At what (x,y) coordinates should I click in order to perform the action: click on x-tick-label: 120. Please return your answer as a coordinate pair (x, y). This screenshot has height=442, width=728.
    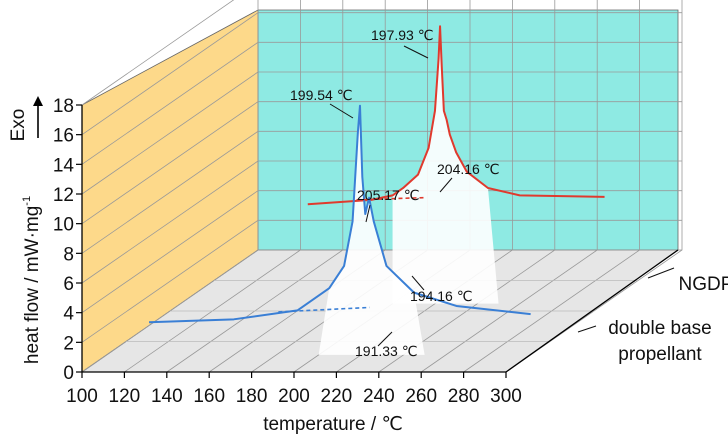
    Looking at the image, I should click on (125, 396).